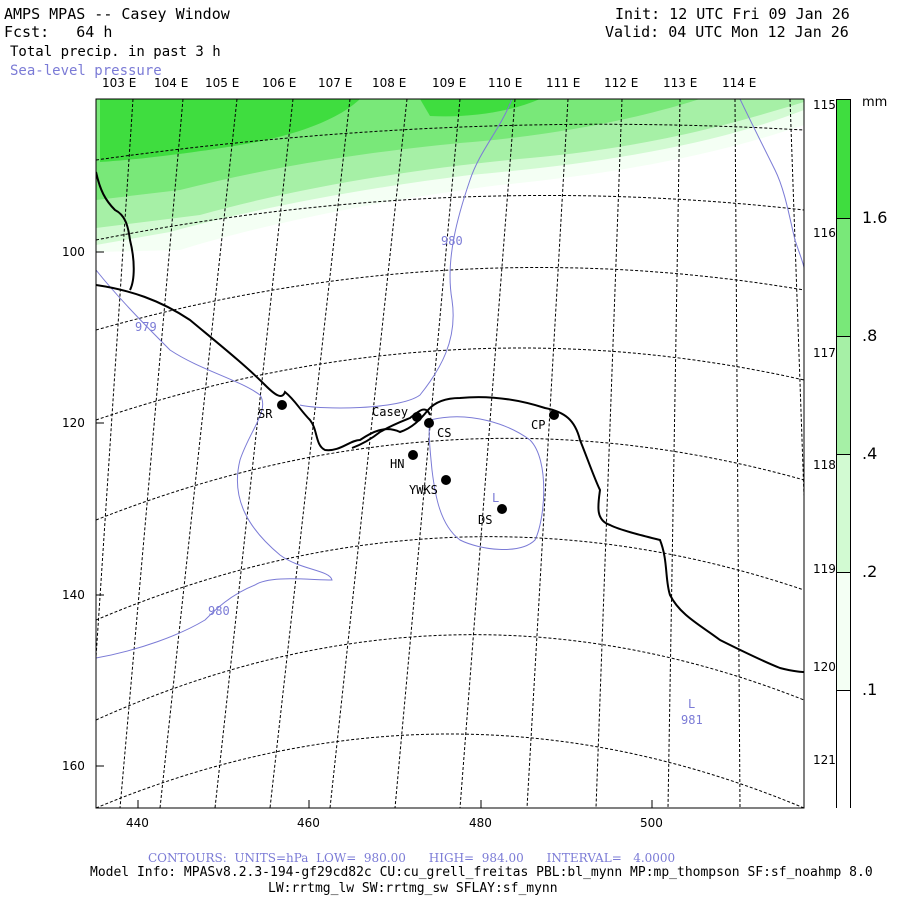 The image size is (900, 900). I want to click on stations, so click(418, 457).